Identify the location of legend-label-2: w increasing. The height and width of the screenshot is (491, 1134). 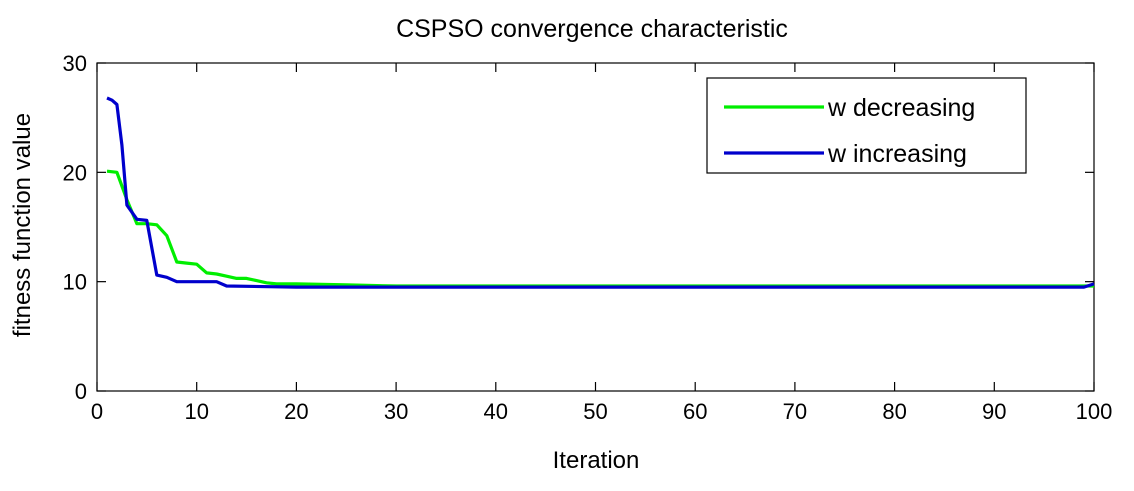
(897, 154).